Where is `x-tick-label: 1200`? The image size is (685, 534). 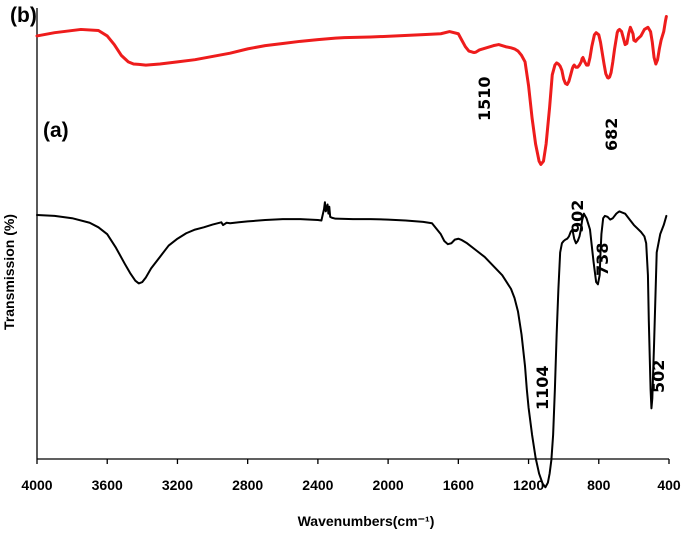
x-tick-label: 1200 is located at coordinates (528, 485).